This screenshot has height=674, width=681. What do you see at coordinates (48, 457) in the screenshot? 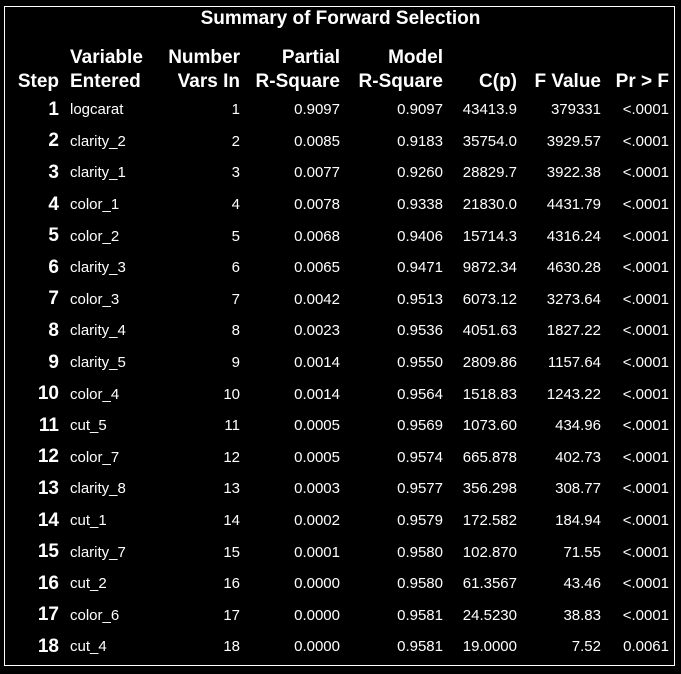
I see `cell-step: 12` at bounding box center [48, 457].